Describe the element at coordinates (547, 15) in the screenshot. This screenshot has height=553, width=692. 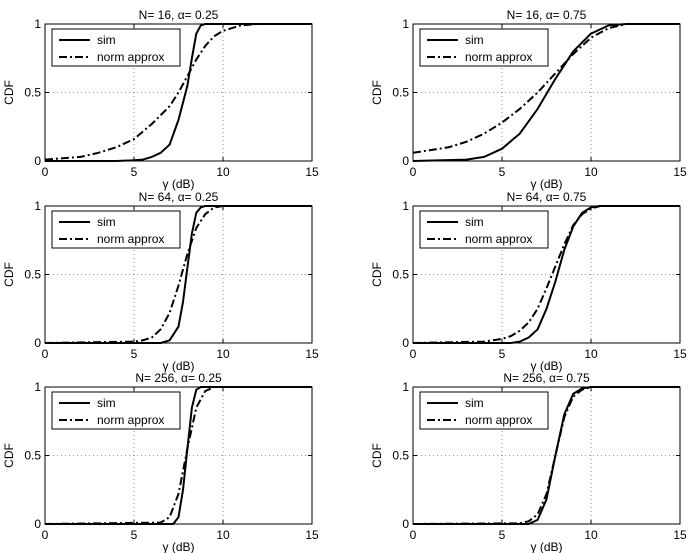
I see `subplot-title: N= 16, α= 0.75` at that location.